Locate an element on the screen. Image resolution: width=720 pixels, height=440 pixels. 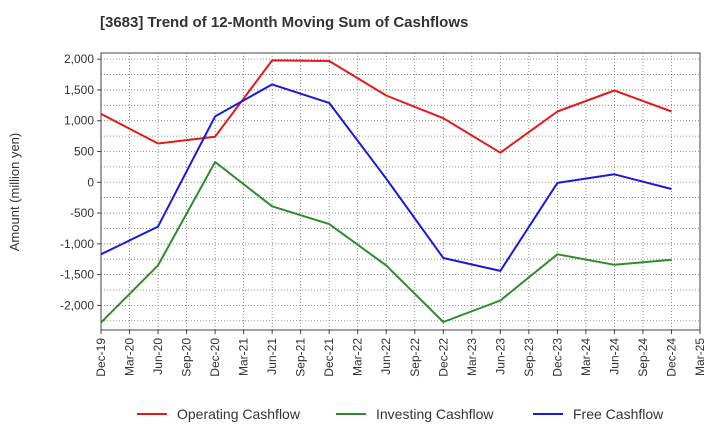
legend-item-free-cashflow: Free Cashflow is located at coordinates (598, 414).